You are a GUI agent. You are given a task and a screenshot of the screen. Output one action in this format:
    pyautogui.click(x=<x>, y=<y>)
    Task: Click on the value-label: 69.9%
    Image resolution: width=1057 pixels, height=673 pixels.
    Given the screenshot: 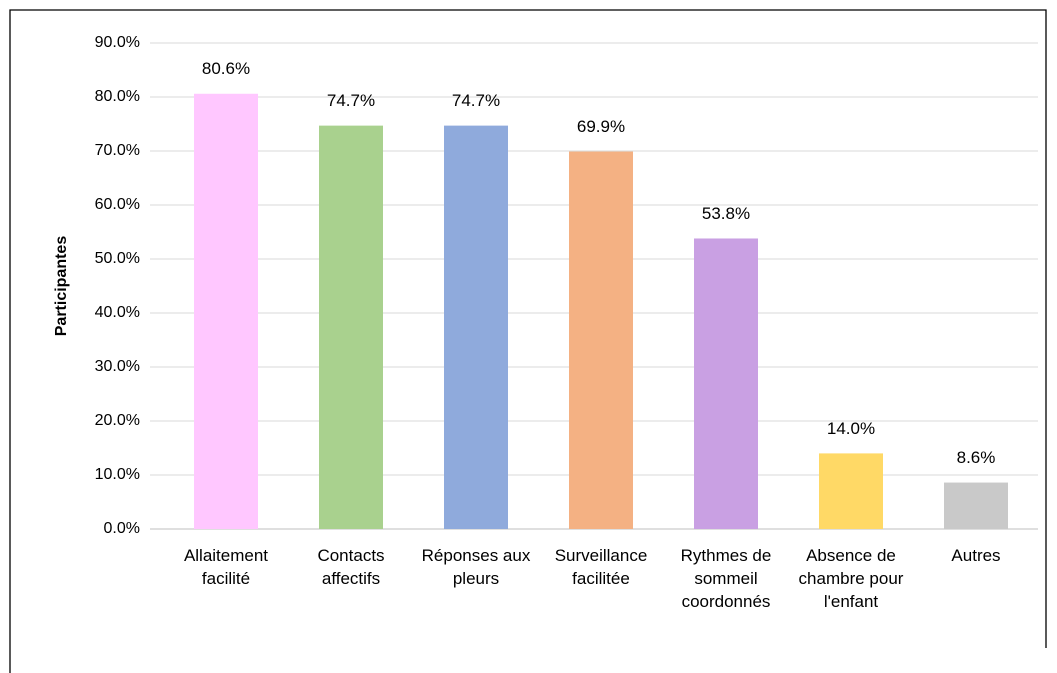 What is the action you would take?
    pyautogui.click(x=601, y=126)
    